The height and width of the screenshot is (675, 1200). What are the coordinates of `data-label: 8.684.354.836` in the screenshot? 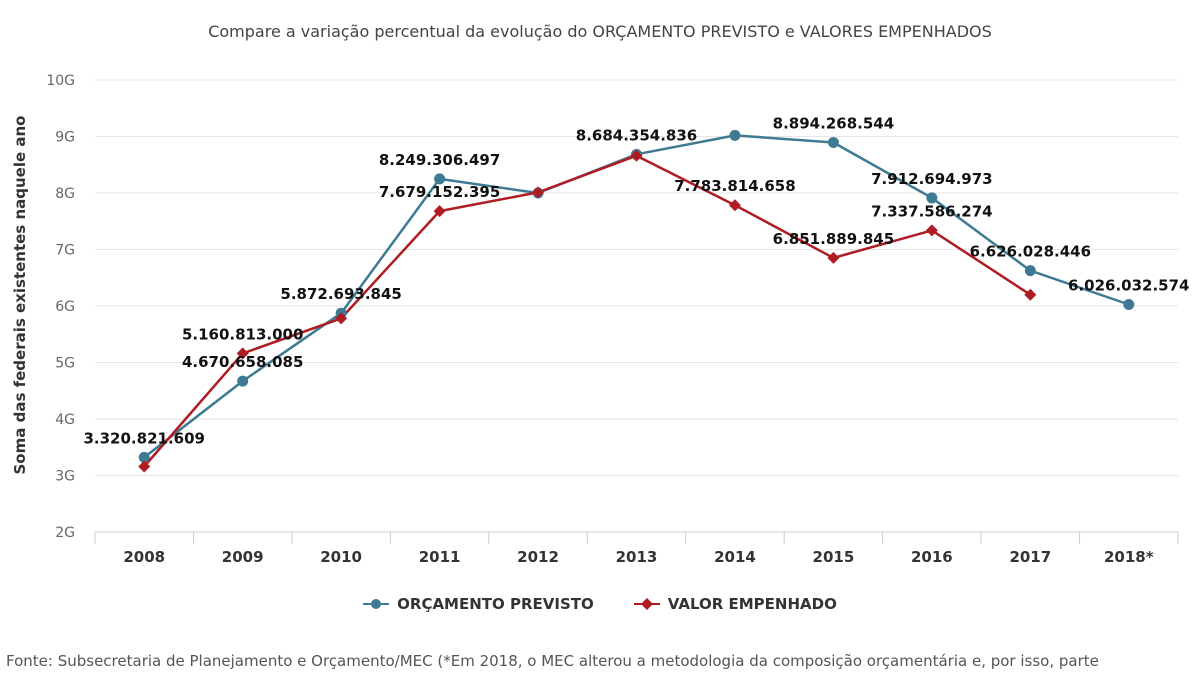 It's located at (636, 135).